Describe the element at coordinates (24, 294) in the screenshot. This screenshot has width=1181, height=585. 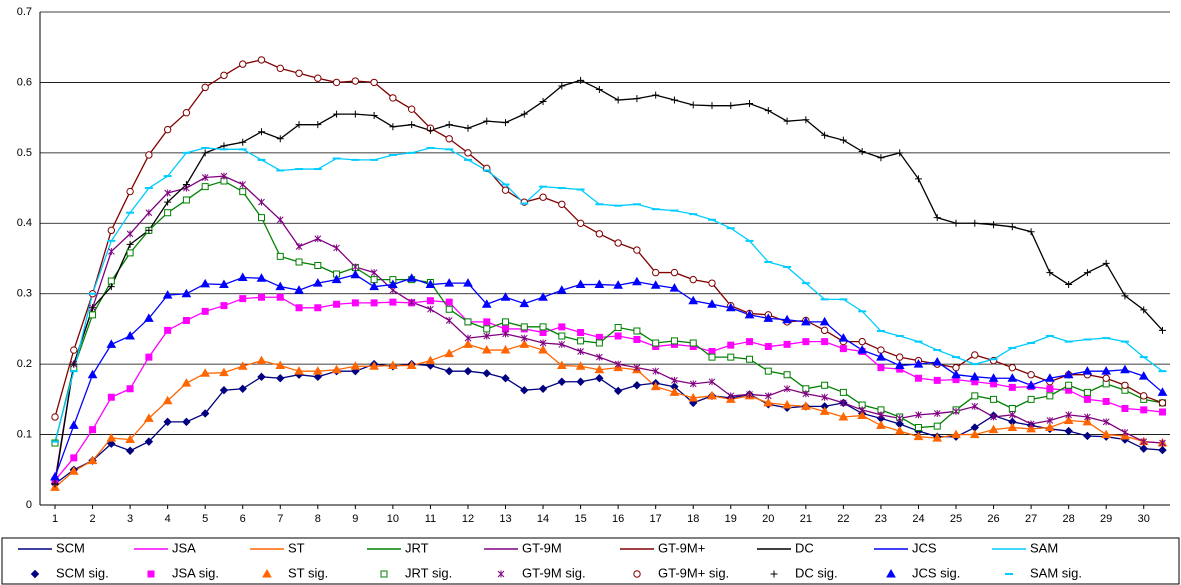
I see `y-tick-label: 0.3` at that location.